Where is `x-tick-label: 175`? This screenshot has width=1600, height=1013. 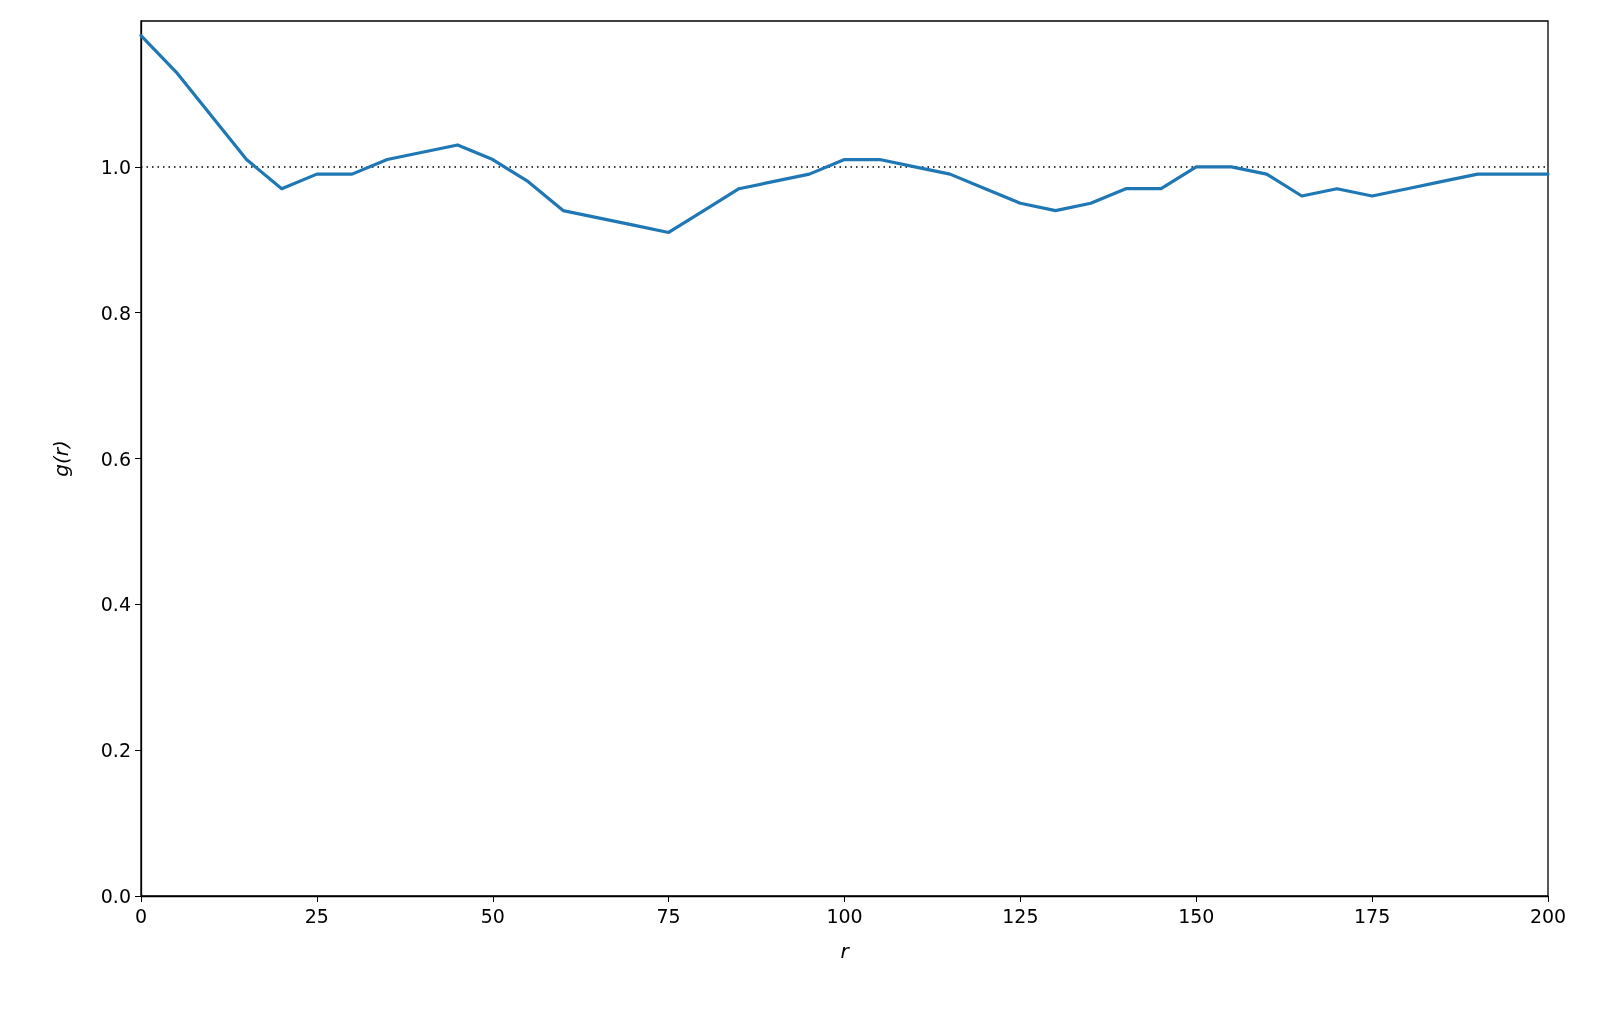
x-tick-label: 175 is located at coordinates (1372, 915).